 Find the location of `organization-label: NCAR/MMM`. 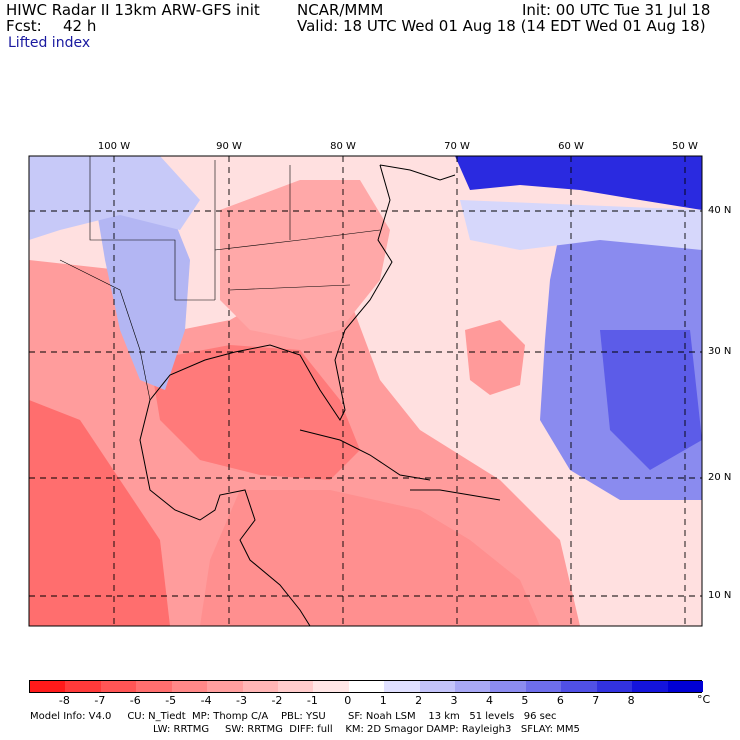

organization-label: NCAR/MMM is located at coordinates (340, 10).